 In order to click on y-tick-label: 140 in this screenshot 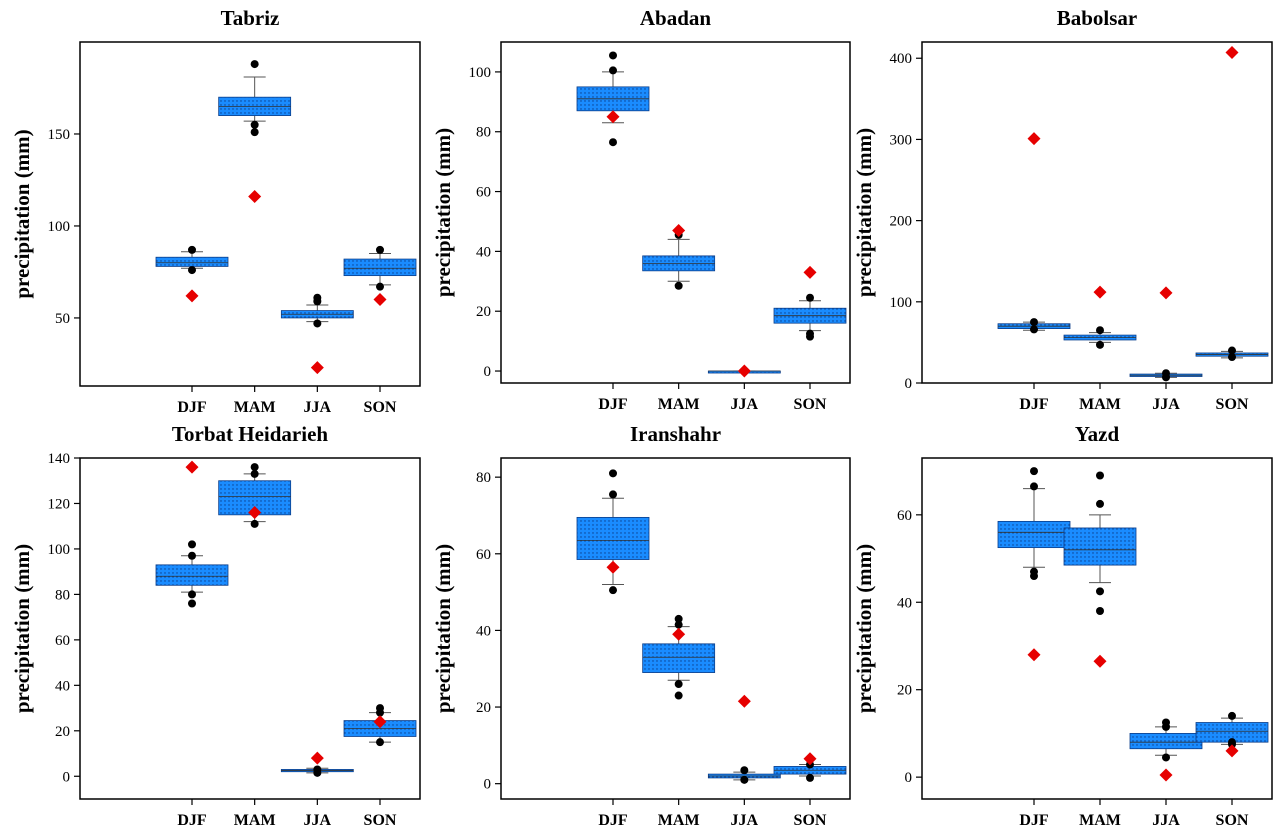, I will do `click(59, 459)`.